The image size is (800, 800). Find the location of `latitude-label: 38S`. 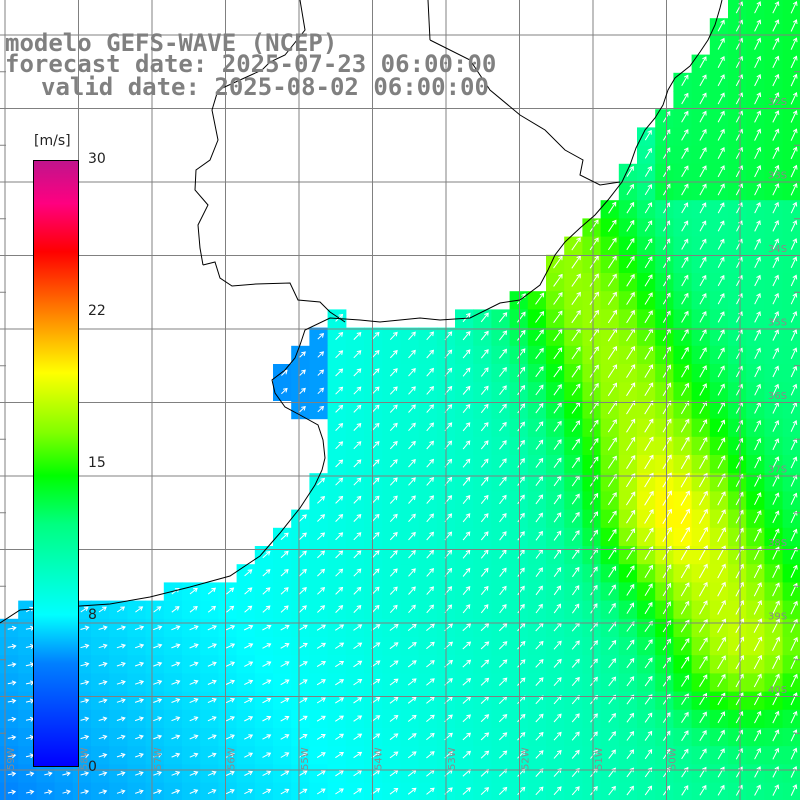

latitude-label: 38S is located at coordinates (777, 543).